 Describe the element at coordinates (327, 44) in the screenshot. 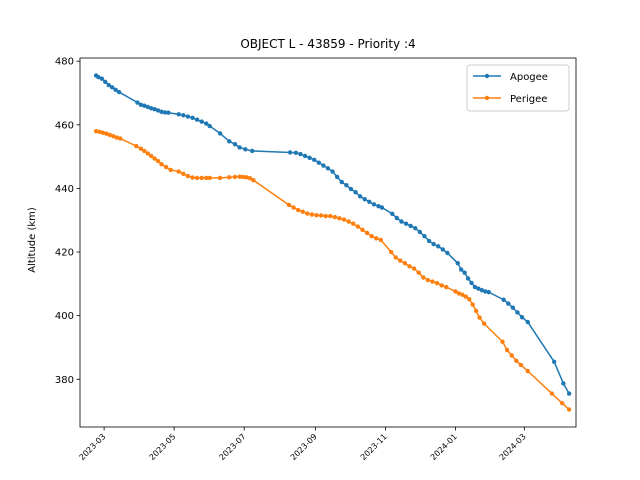

I see `chart-title: OBJECT L - 43859 - Priority :4` at that location.